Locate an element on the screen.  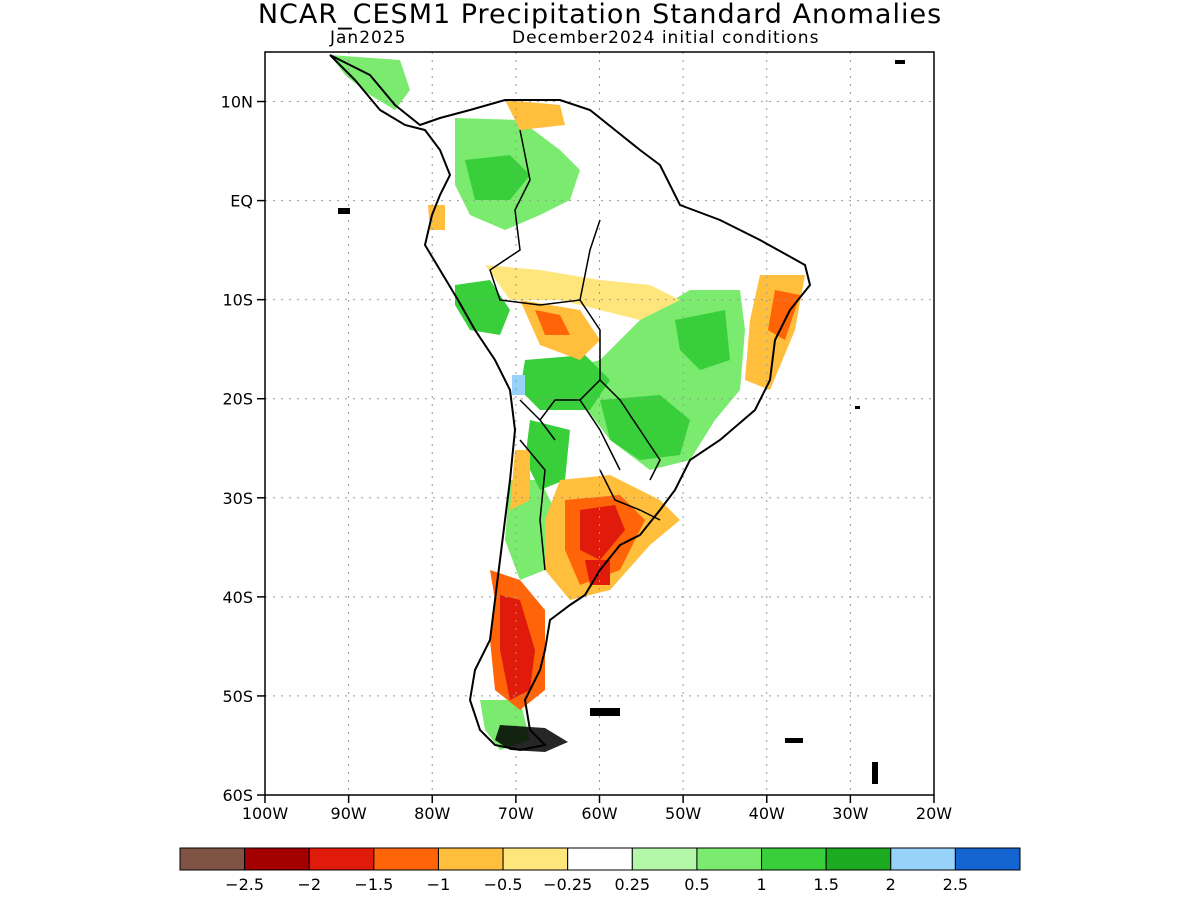
lon-tick-label: 100W is located at coordinates (265, 813).